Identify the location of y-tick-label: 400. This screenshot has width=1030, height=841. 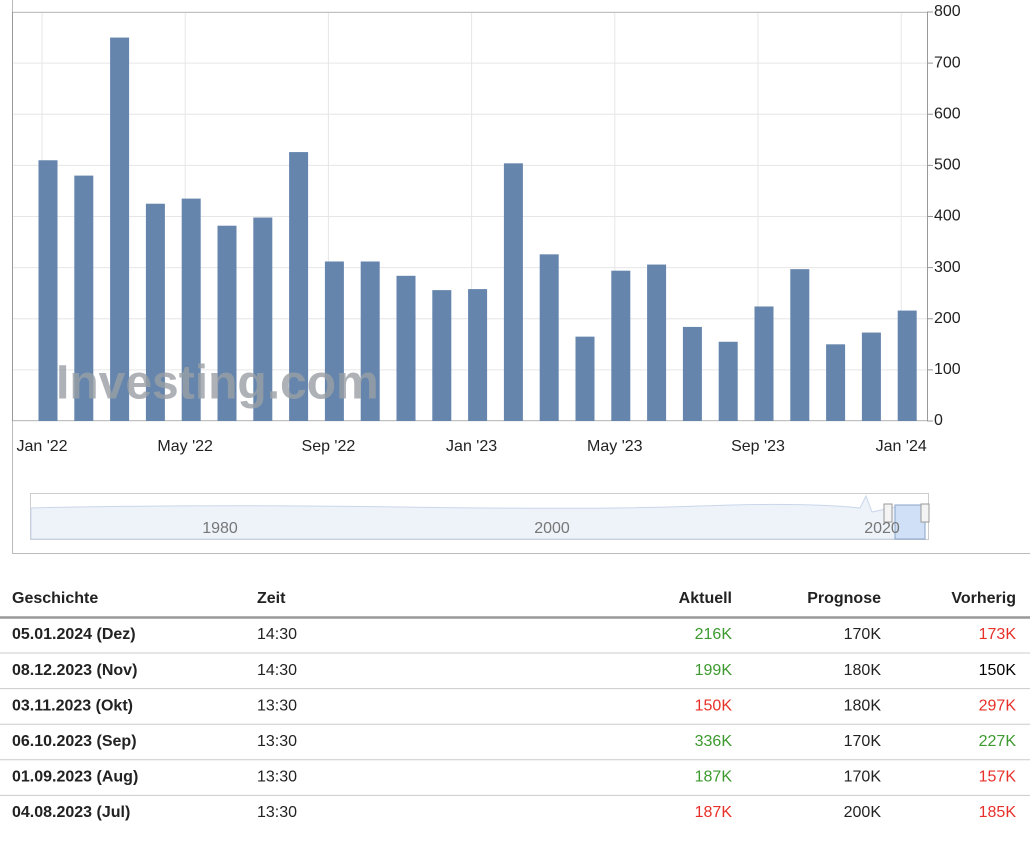
(947, 216).